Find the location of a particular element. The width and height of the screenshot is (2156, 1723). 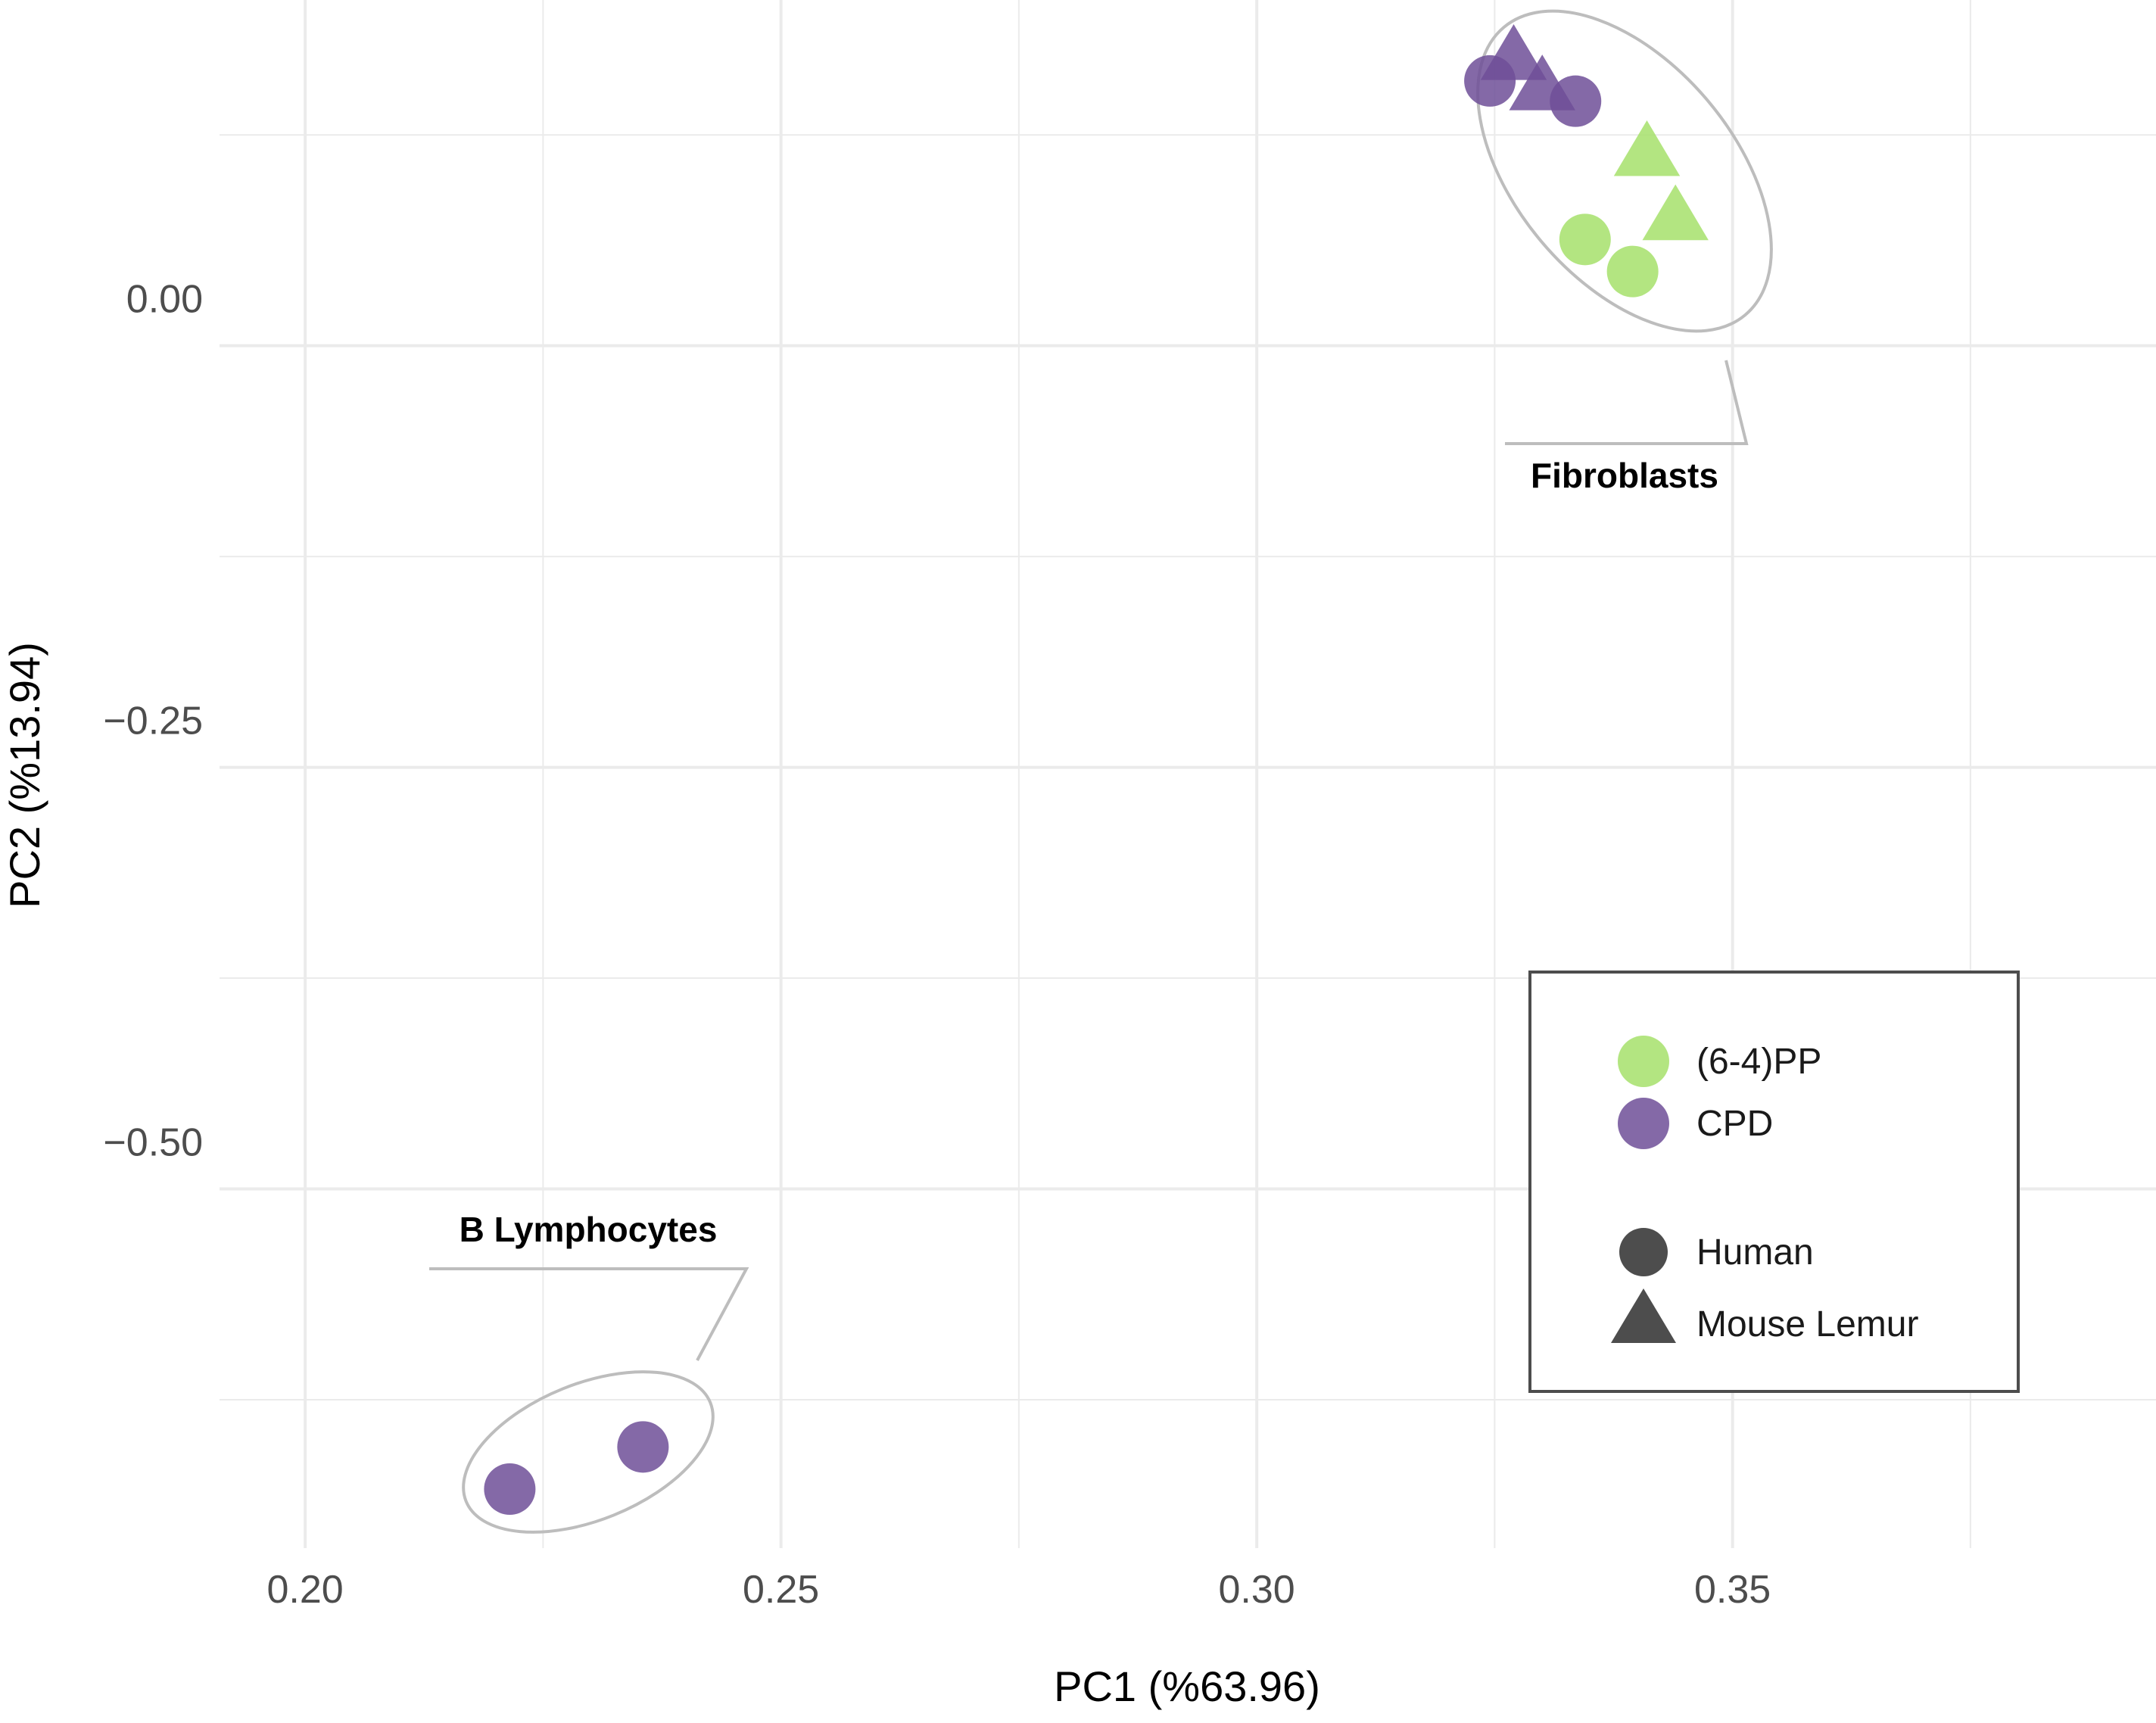

x-axis-ticks: 0.20 0.25 0.30 0.35 is located at coordinates (1019, 1590).